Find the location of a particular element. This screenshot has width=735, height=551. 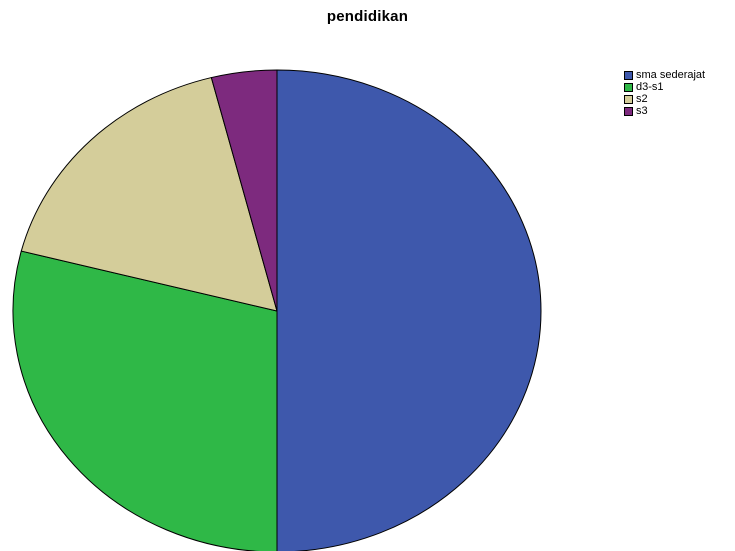

legend: sma sederajat d3-s1 s2 s3 is located at coordinates (664, 93).